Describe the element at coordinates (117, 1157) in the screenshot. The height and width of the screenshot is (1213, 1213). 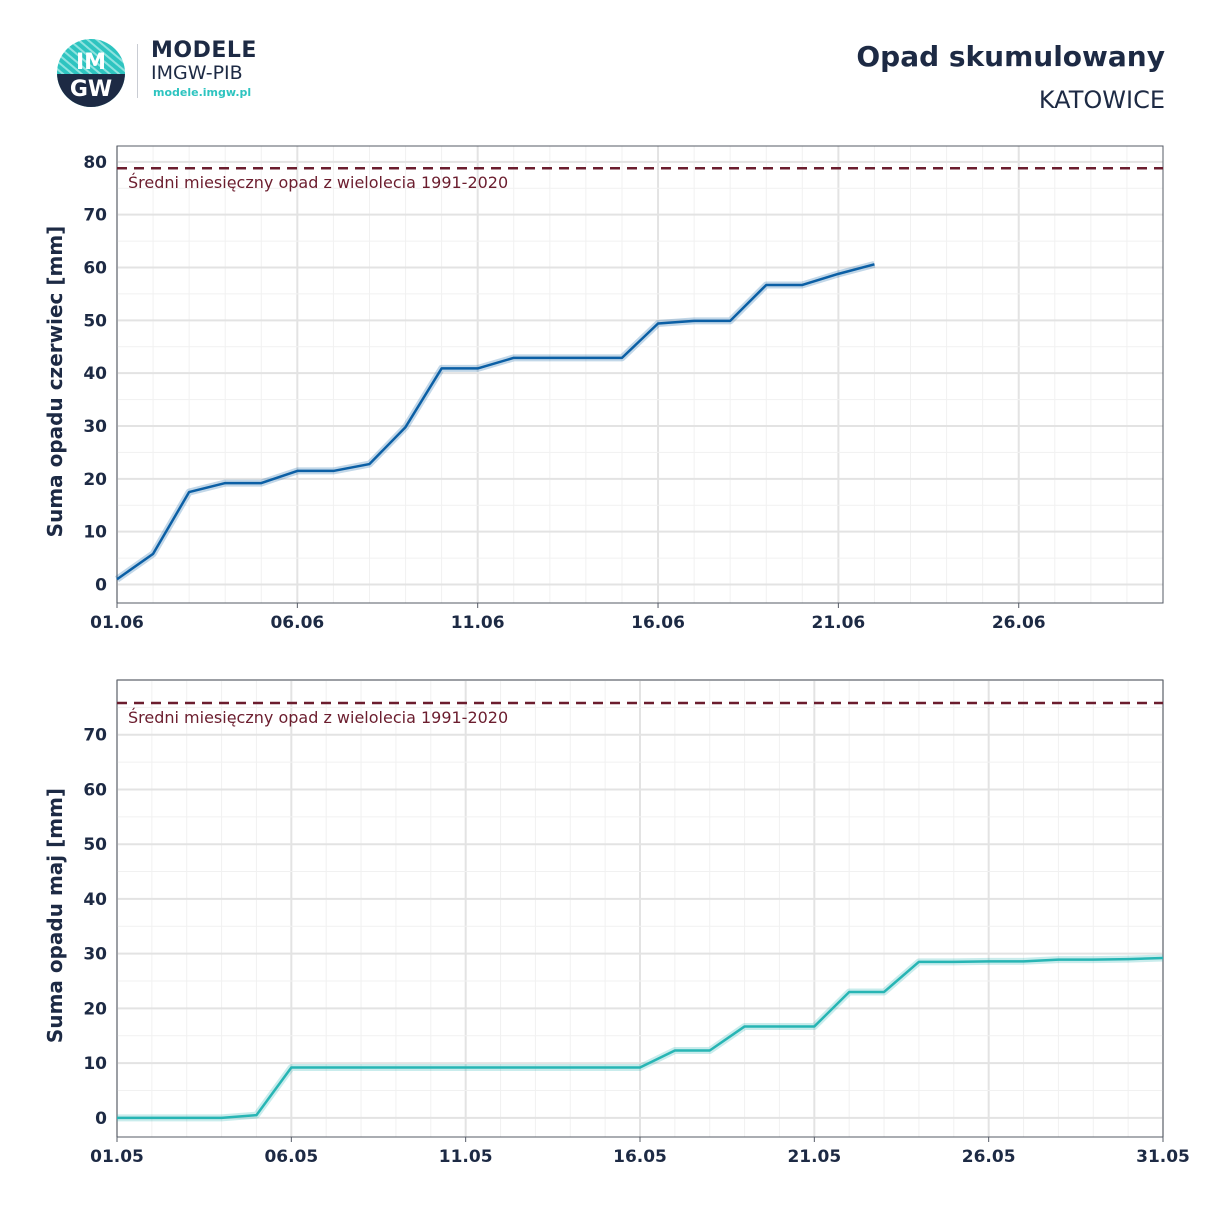
I see `x-tick-label: 01.05` at that location.